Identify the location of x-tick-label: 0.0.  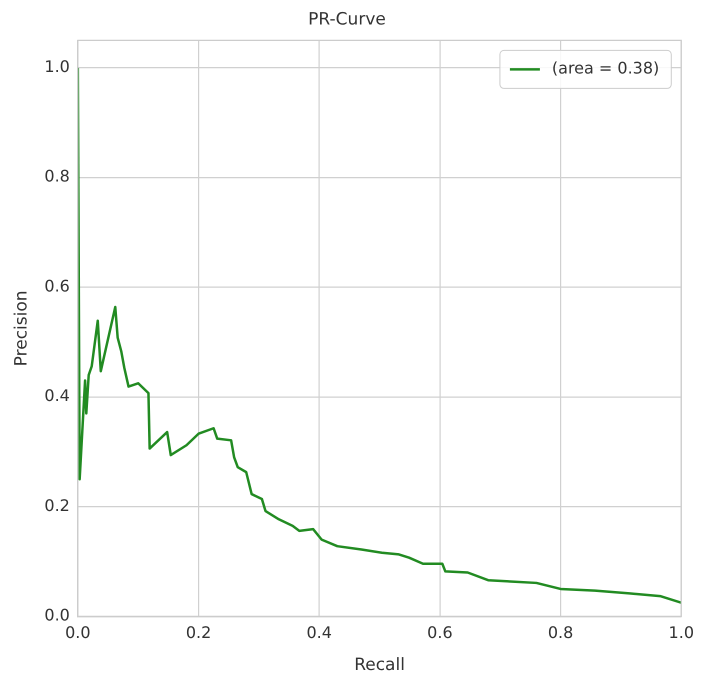
(78, 632).